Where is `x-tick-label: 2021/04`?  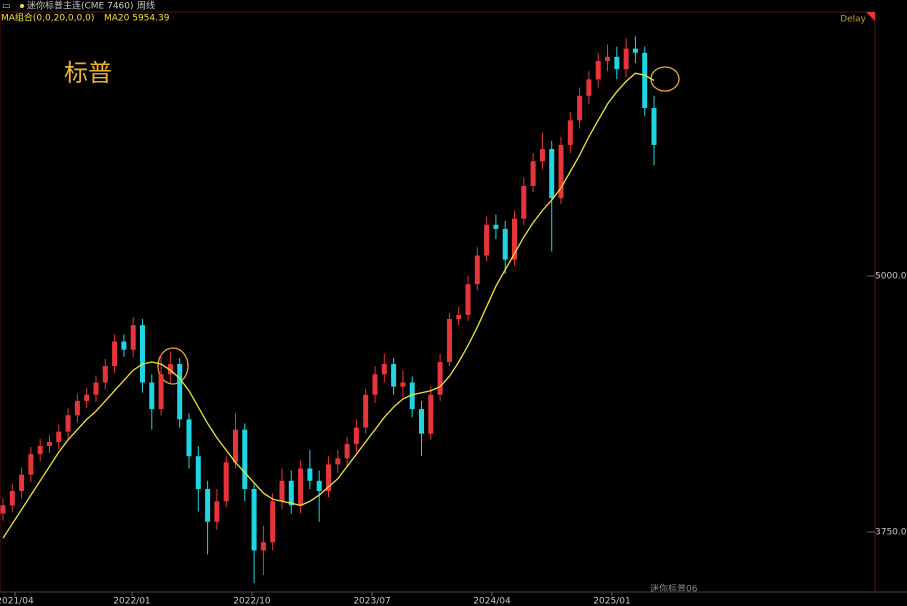 x-tick-label: 2021/04 is located at coordinates (17, 601).